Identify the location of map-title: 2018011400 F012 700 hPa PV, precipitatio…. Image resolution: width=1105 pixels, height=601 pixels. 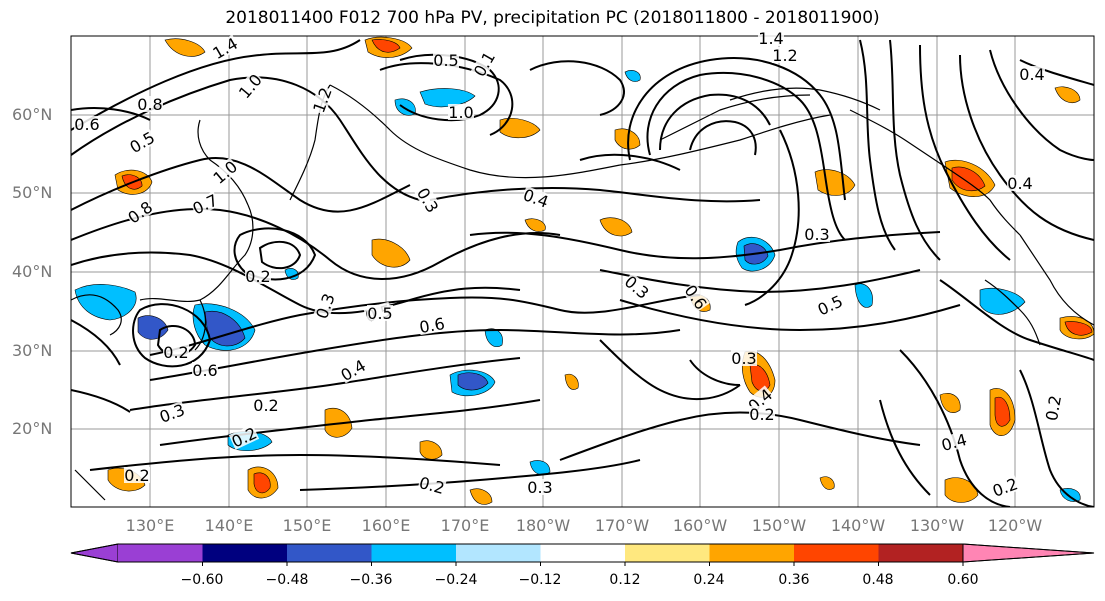
(552, 18).